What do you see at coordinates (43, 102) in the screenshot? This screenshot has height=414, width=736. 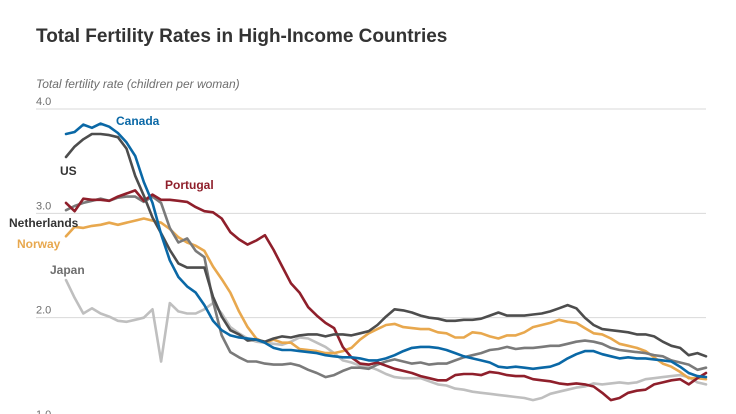 I see `y-tick-label: 4.0` at bounding box center [43, 102].